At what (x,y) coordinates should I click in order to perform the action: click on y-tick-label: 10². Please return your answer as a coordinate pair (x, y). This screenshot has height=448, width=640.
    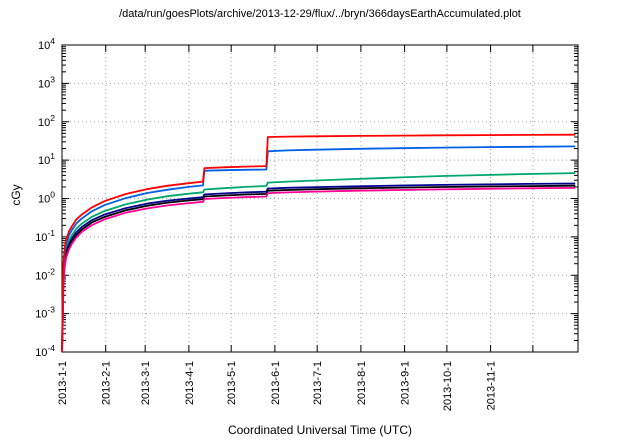
    Looking at the image, I should click on (46, 121).